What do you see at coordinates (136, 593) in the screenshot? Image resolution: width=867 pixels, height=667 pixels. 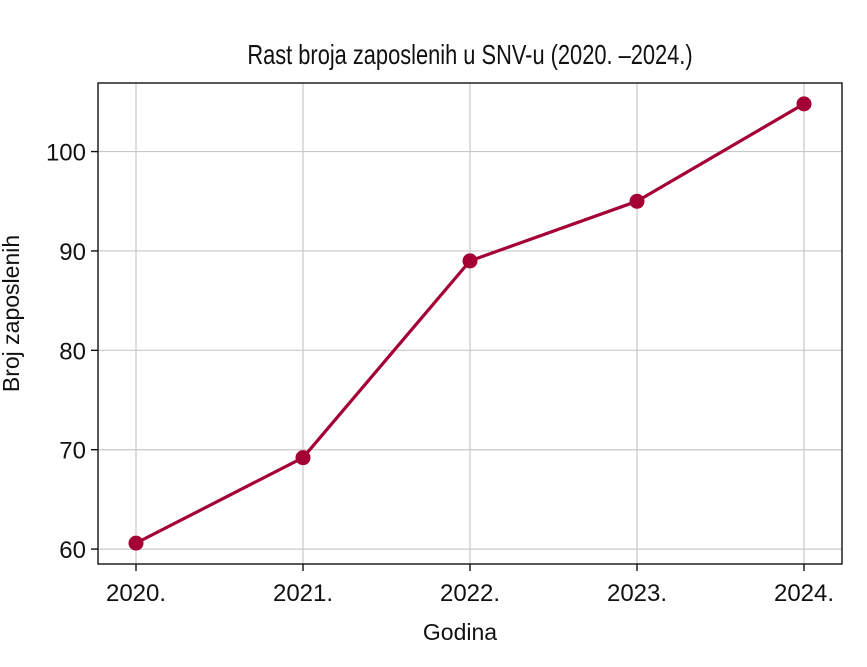 I see `x-tick-label: 2020.` at bounding box center [136, 593].